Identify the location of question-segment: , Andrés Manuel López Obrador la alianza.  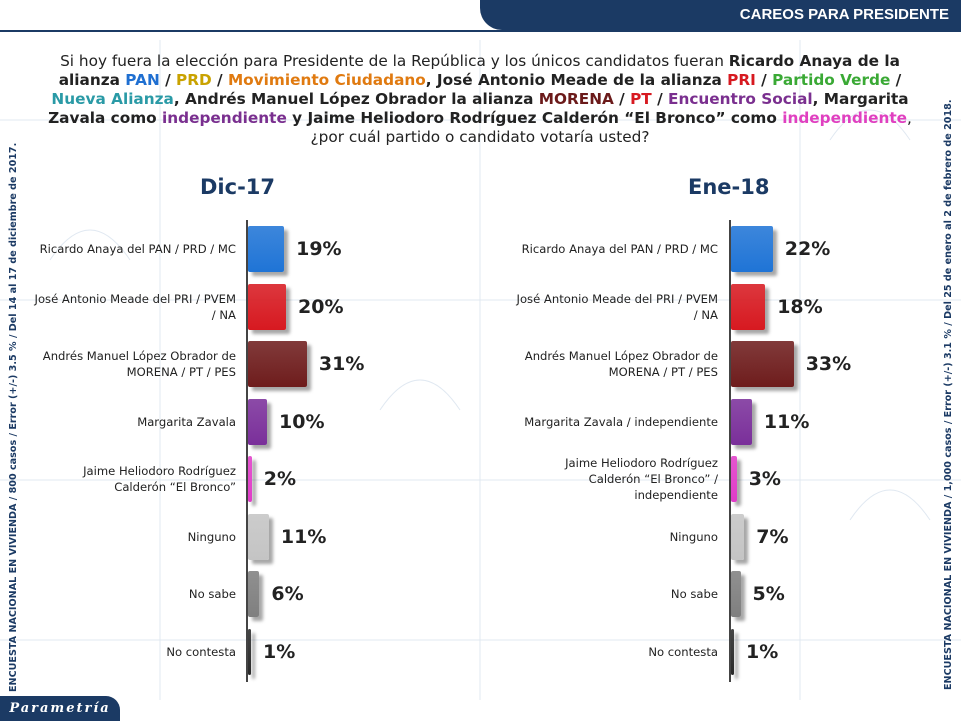
(356, 99).